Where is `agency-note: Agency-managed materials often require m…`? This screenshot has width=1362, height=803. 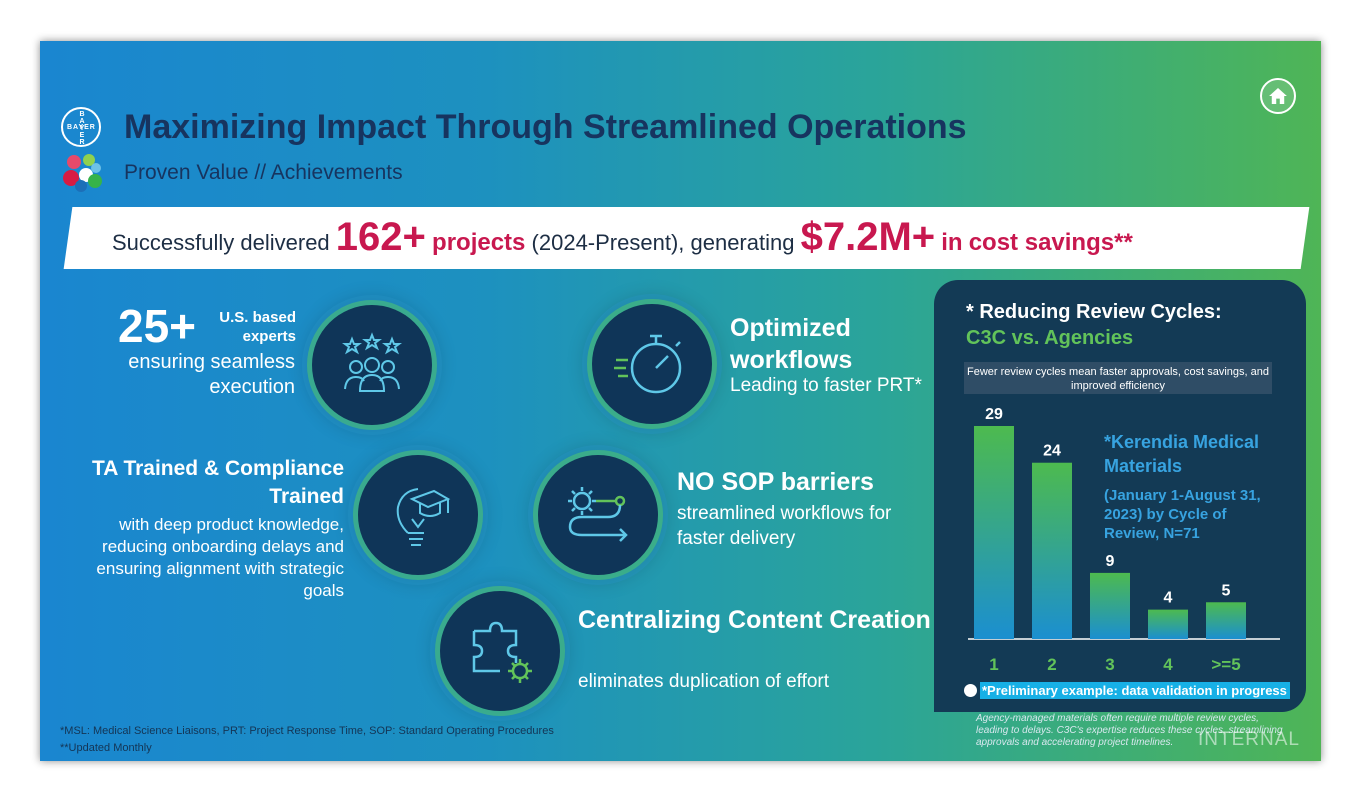 agency-note: Agency-managed materials often require m… is located at coordinates (1129, 730).